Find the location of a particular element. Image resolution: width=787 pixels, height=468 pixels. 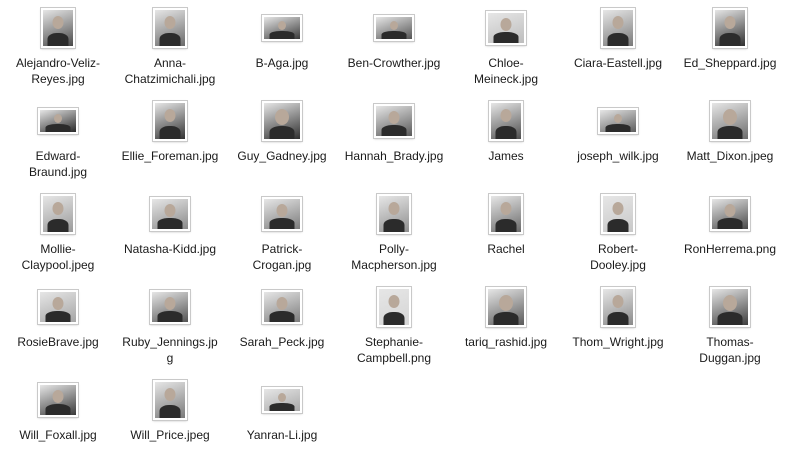

file-item: Will_Foxall.jpg is located at coordinates (58, 422).